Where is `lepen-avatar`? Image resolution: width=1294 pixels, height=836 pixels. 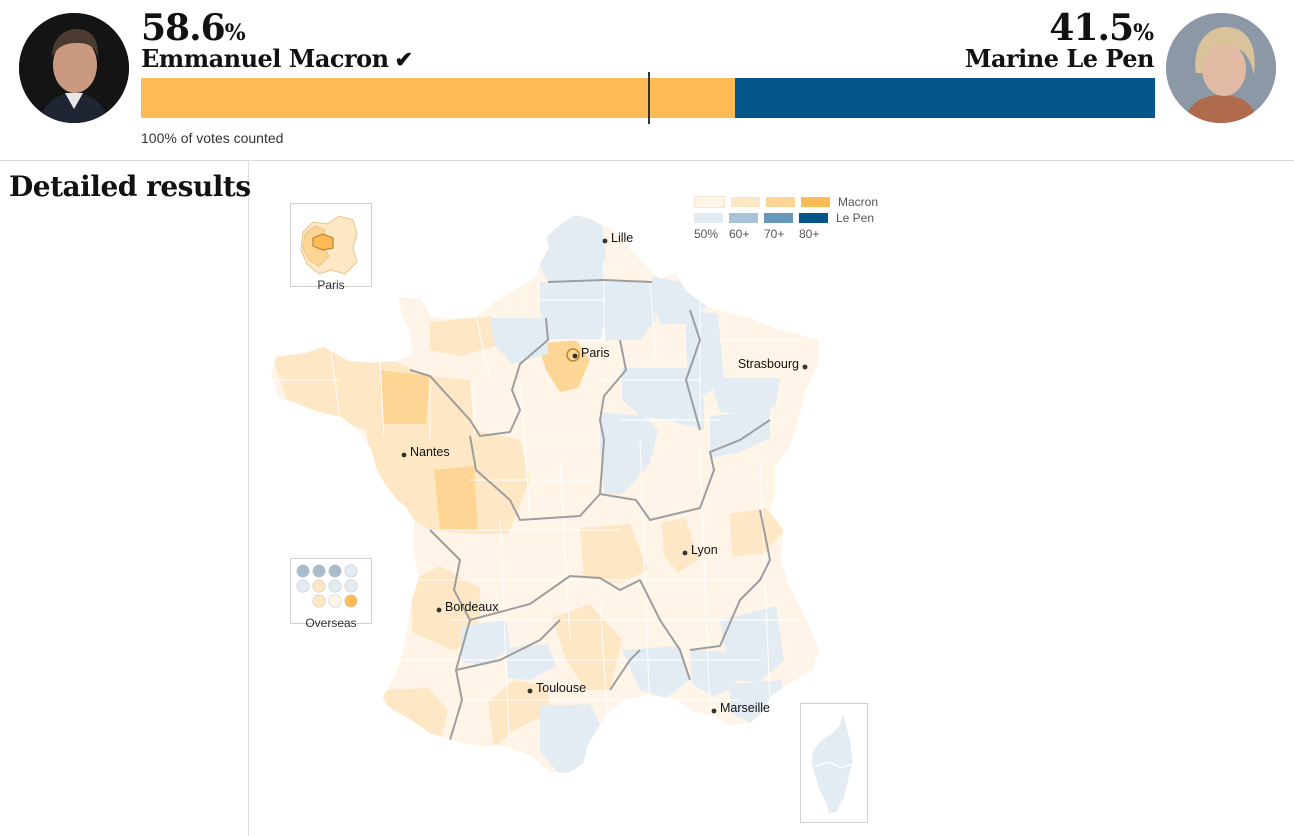 lepen-avatar is located at coordinates (1221, 68).